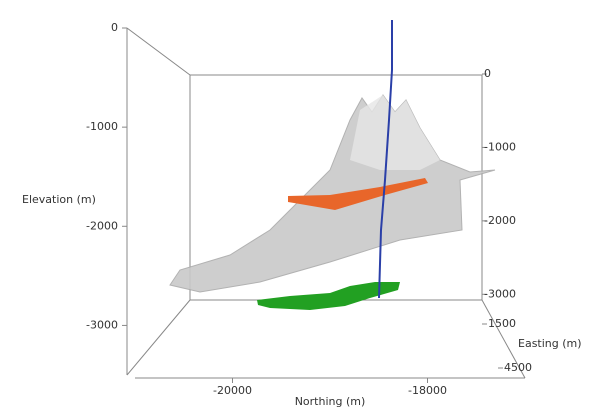 The height and width of the screenshot is (408, 598). Describe the element at coordinates (330, 401) in the screenshot. I see `x-axis-title: Northing (m)` at that location.